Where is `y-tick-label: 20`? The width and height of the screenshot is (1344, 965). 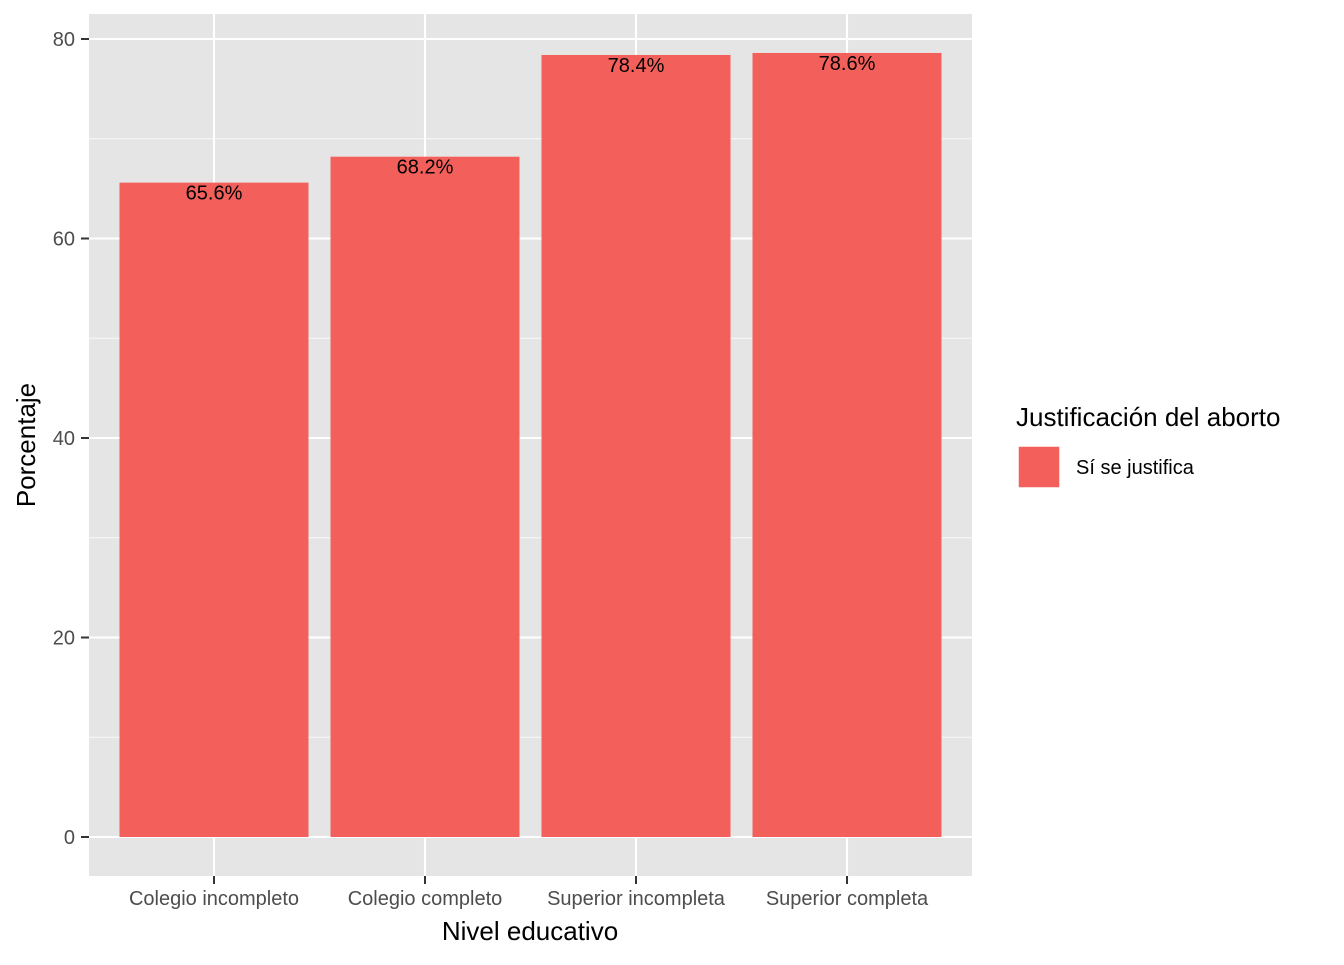
y-tick-label: 20 is located at coordinates (64, 639).